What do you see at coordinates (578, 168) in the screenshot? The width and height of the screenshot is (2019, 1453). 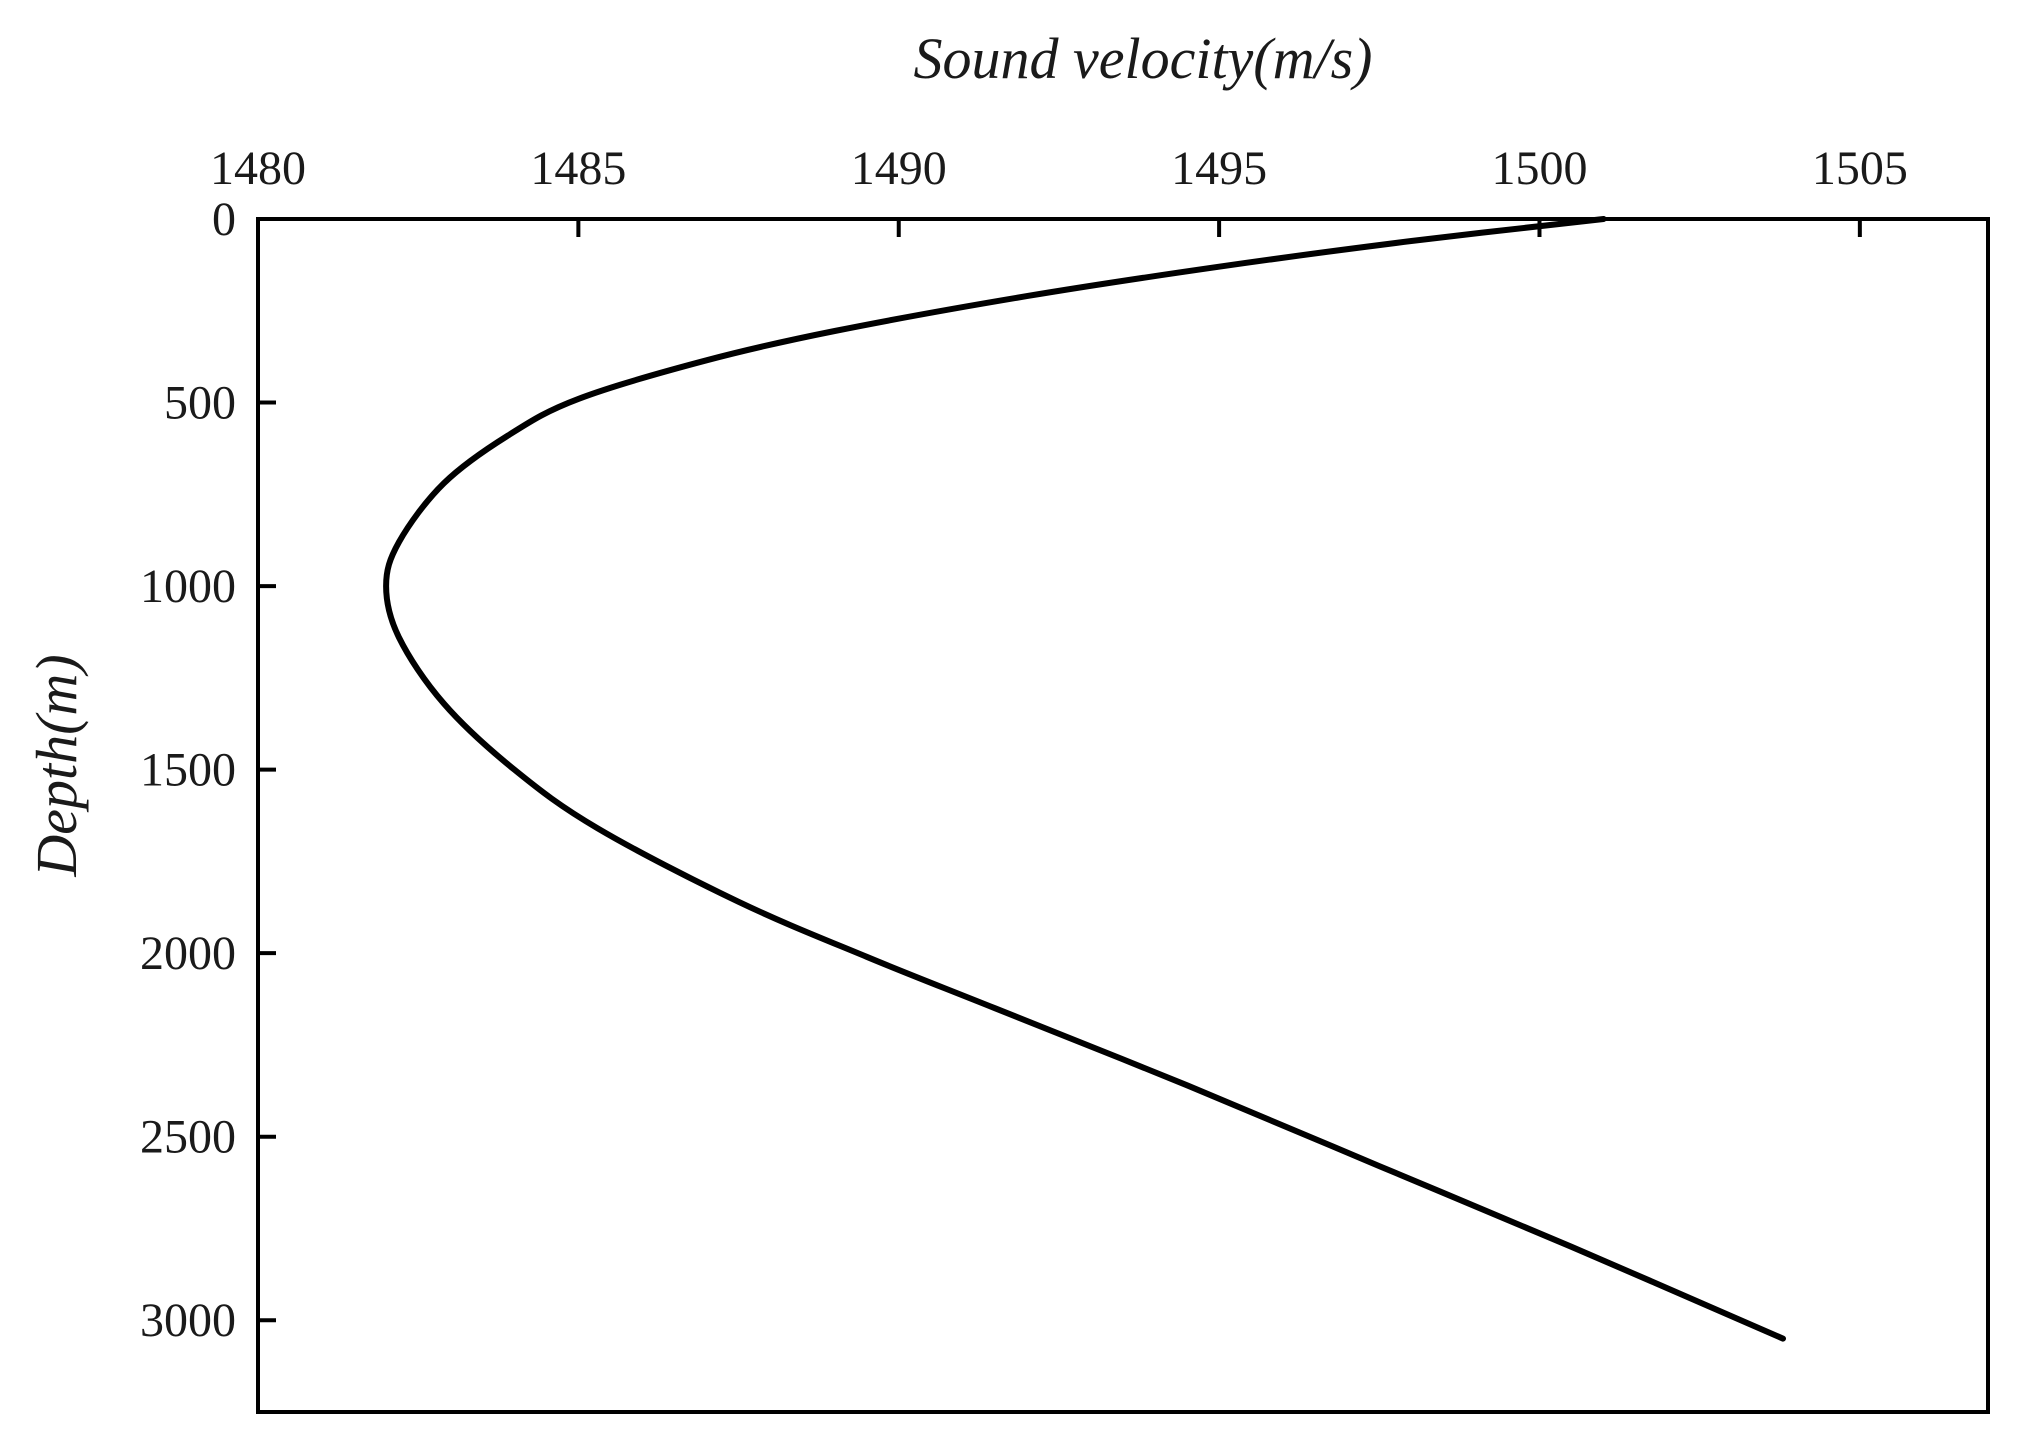 I see `x-tick-label: 1485` at bounding box center [578, 168].